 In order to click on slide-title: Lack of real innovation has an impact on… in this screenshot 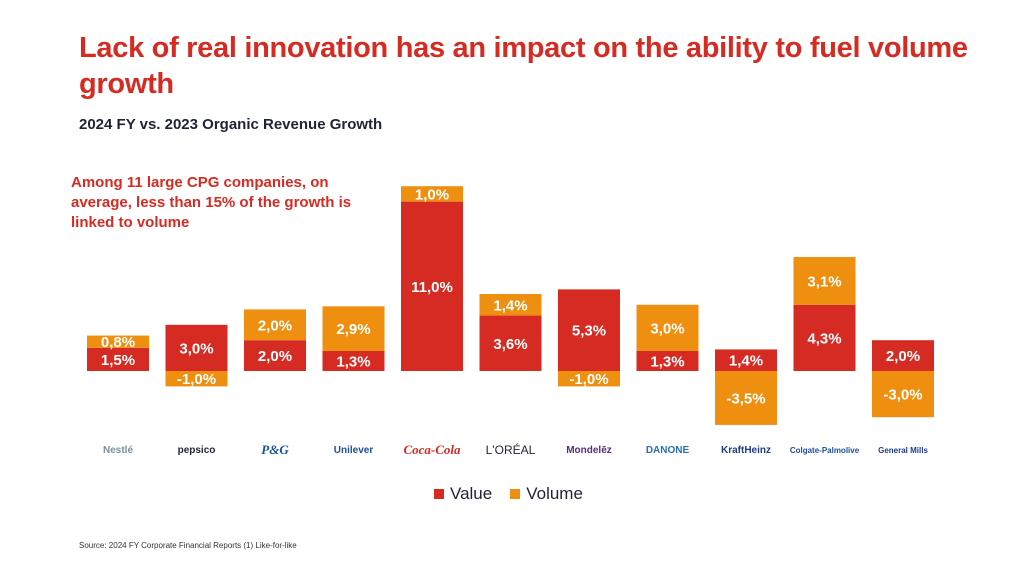, I will do `click(523, 66)`.